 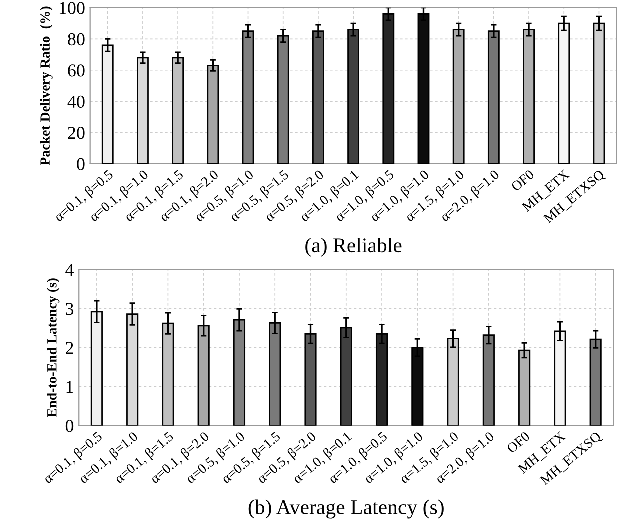 I want to click on y-tick-label: 4, so click(x=70, y=270).